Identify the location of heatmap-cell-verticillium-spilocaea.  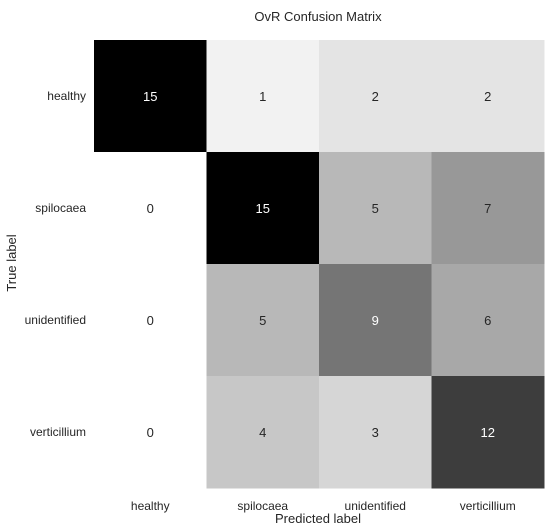
(263, 432).